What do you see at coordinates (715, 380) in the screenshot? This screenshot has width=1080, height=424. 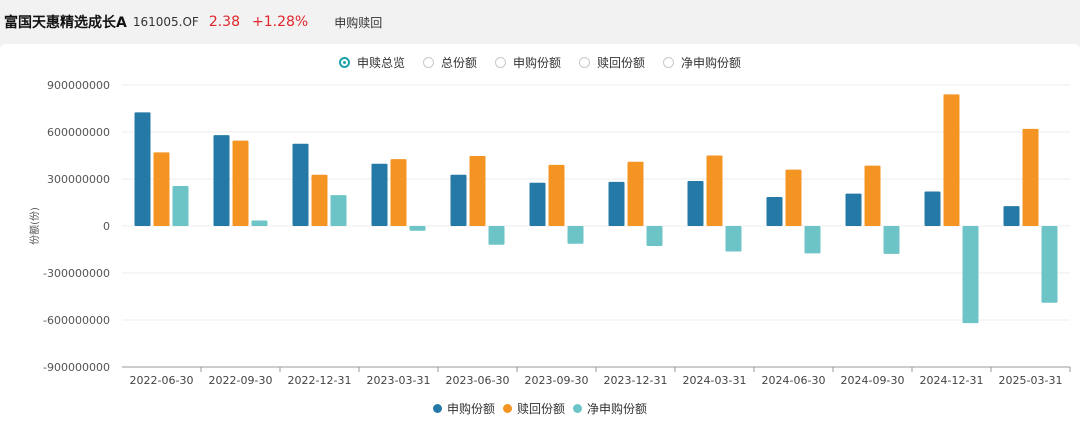 I see `x-tick-label: 2024-03-31` at bounding box center [715, 380].